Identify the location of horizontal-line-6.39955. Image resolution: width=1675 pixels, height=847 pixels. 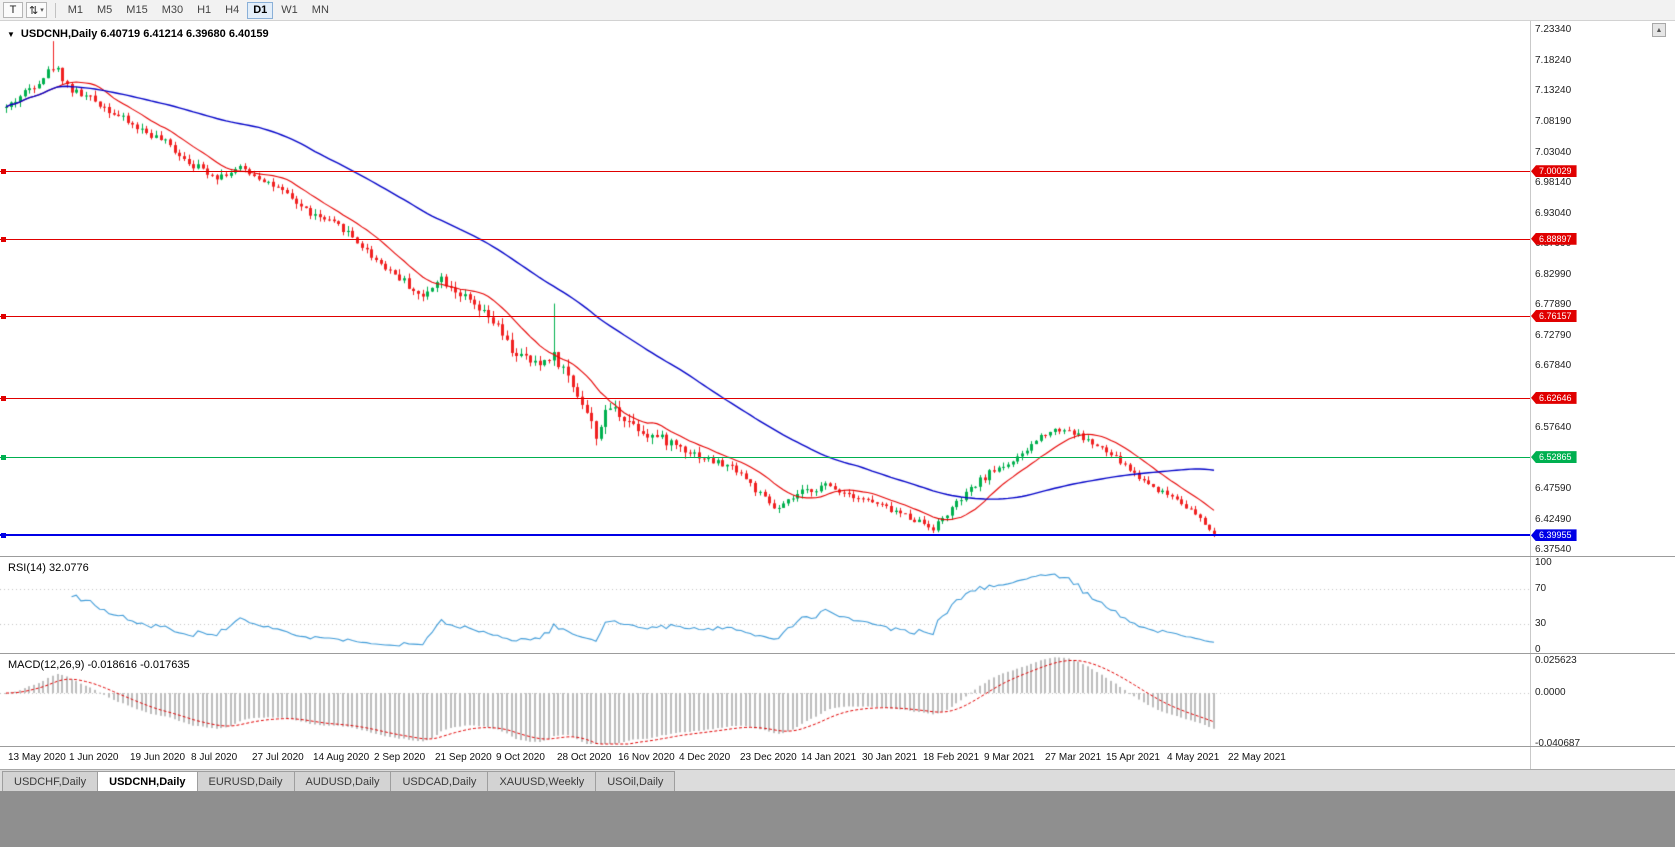
(765, 535).